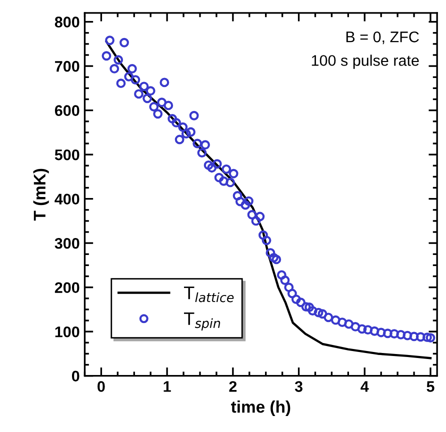 The height and width of the screenshot is (432, 446). Describe the element at coordinates (167, 386) in the screenshot. I see `x-tick-label: 1` at that location.